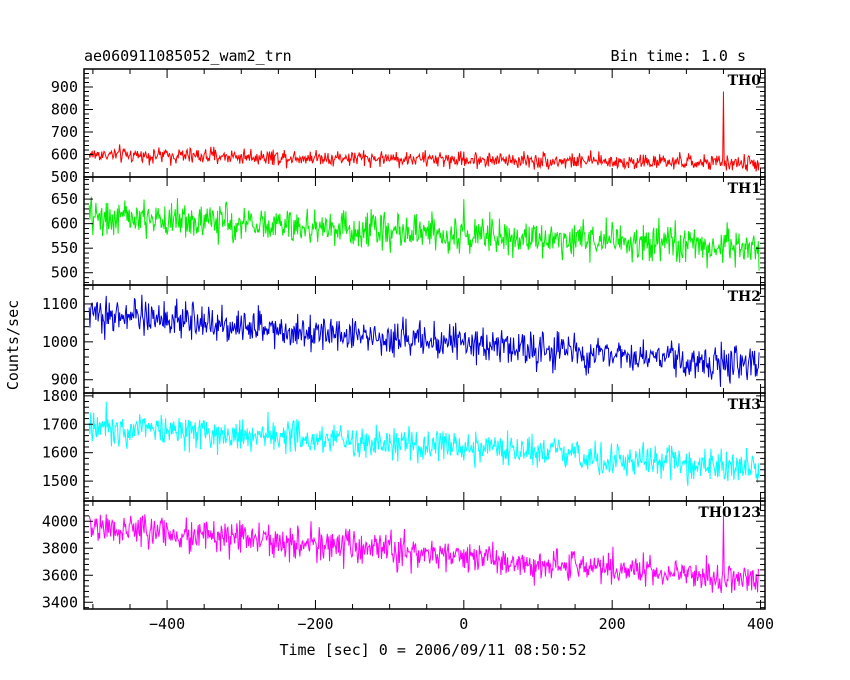 This screenshot has height=680, width=850. I want to click on chart-title: ae060911085052_wam2_trn, so click(188, 56).